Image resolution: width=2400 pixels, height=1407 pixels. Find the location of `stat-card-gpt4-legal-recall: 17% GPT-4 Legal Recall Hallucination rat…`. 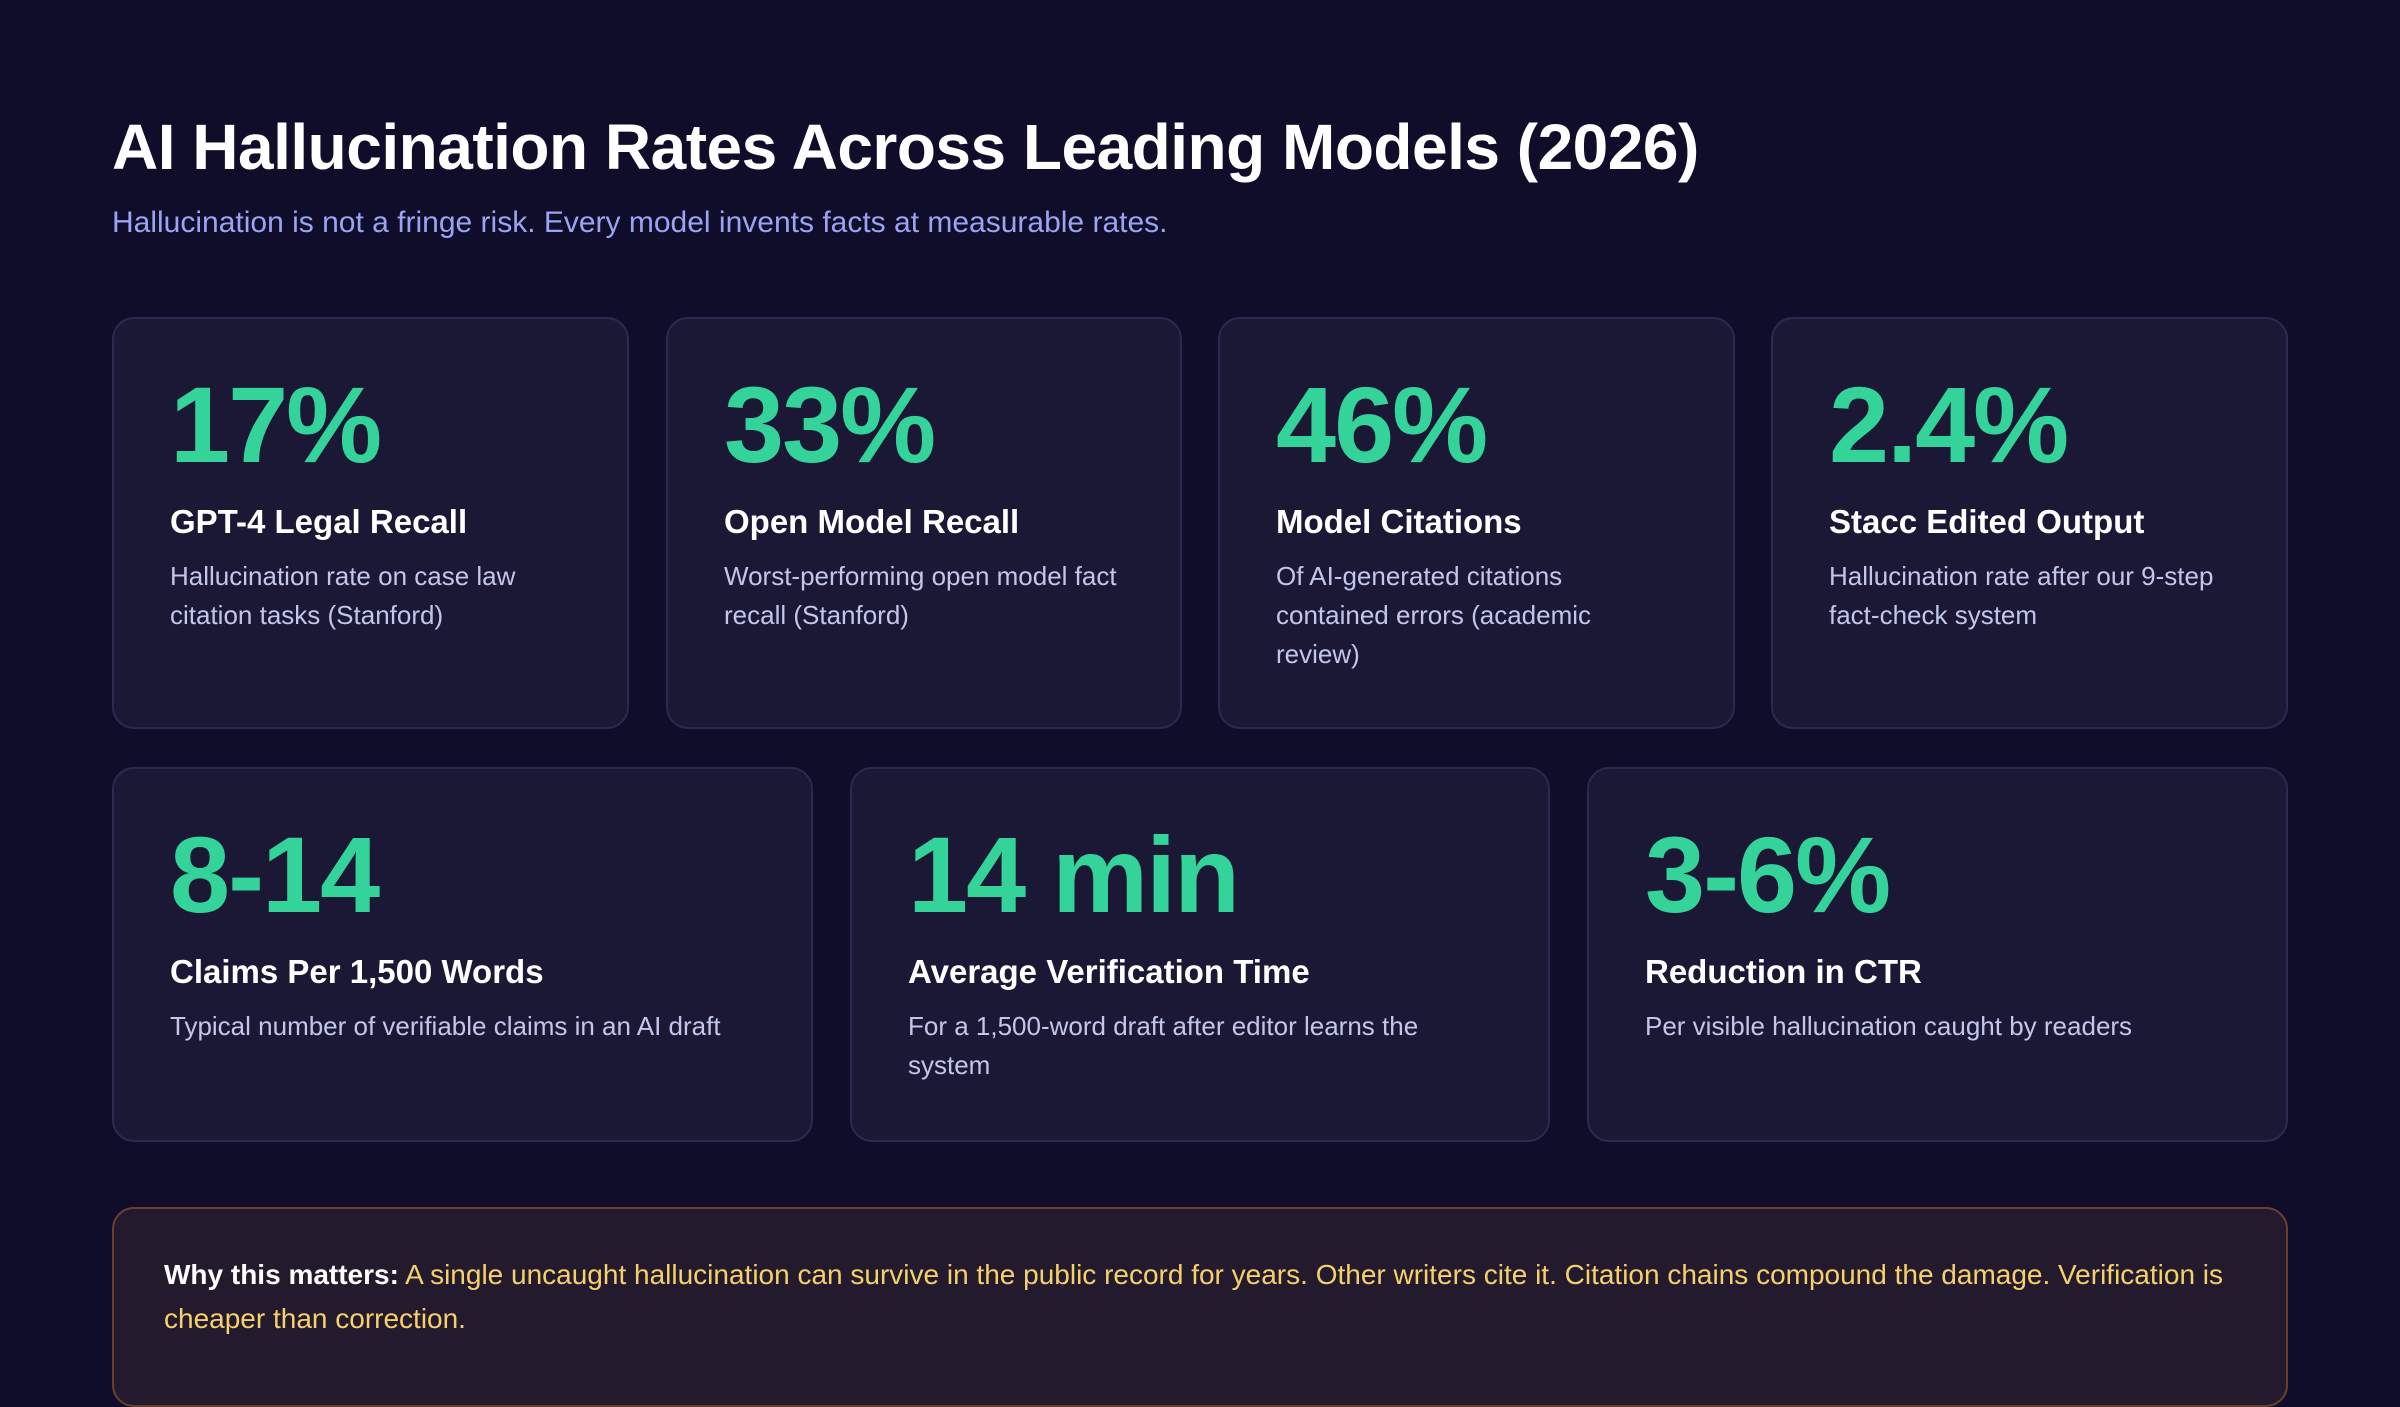

stat-card-gpt4-legal-recall: 17% GPT-4 Legal Recall Hallucination rat… is located at coordinates (370, 523).